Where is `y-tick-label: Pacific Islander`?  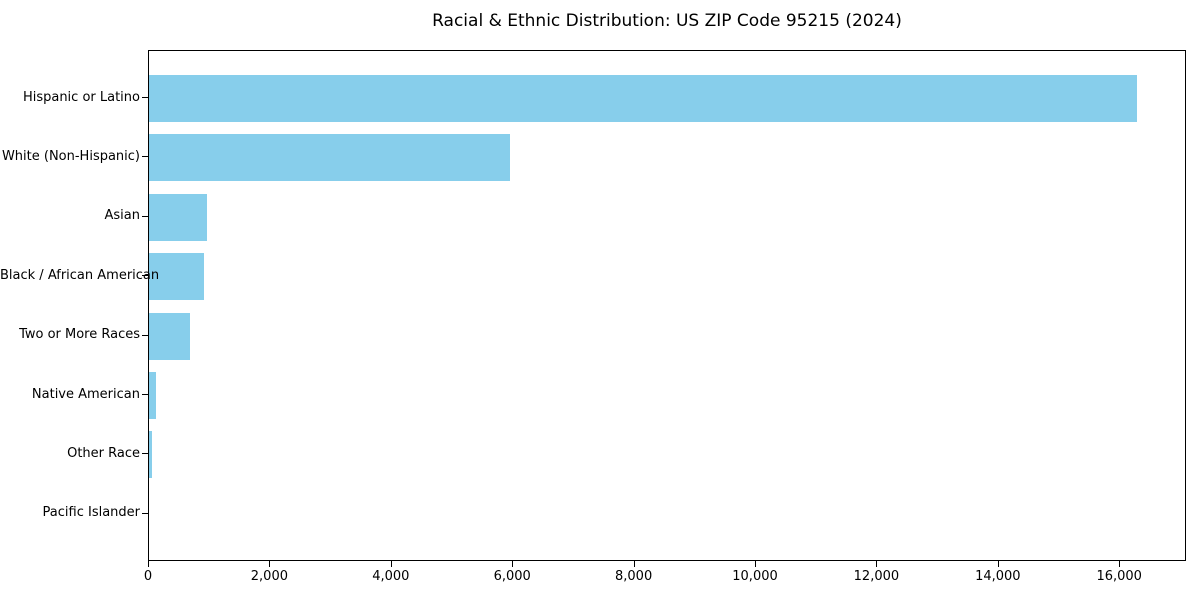 y-tick-label: Pacific Islander is located at coordinates (91, 513).